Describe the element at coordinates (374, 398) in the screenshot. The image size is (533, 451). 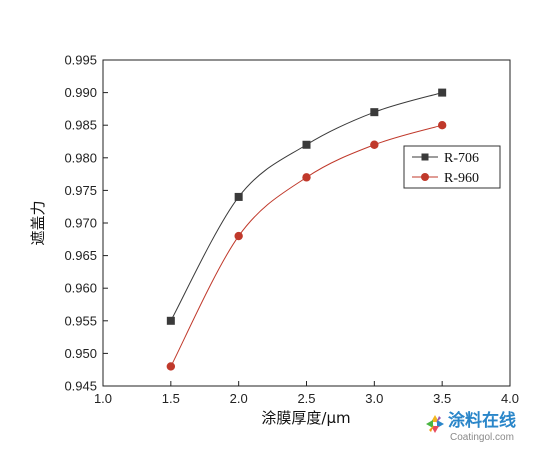
I see `x-tick-label: 3.0` at that location.